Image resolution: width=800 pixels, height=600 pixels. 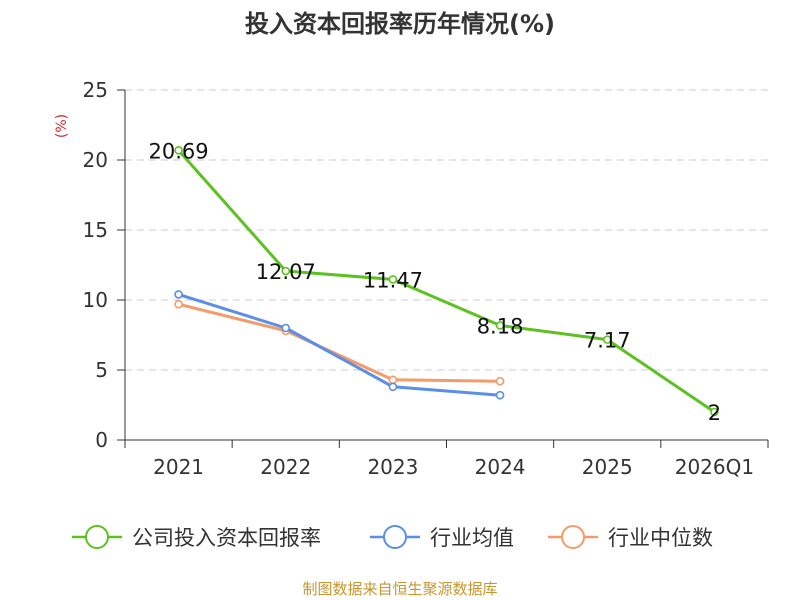 I want to click on data-label: 8.18, so click(x=500, y=326).